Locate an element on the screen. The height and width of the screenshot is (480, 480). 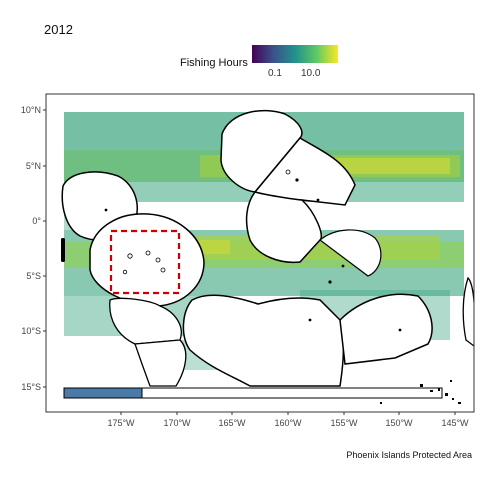
land-edge-marker is located at coordinates (63, 250).